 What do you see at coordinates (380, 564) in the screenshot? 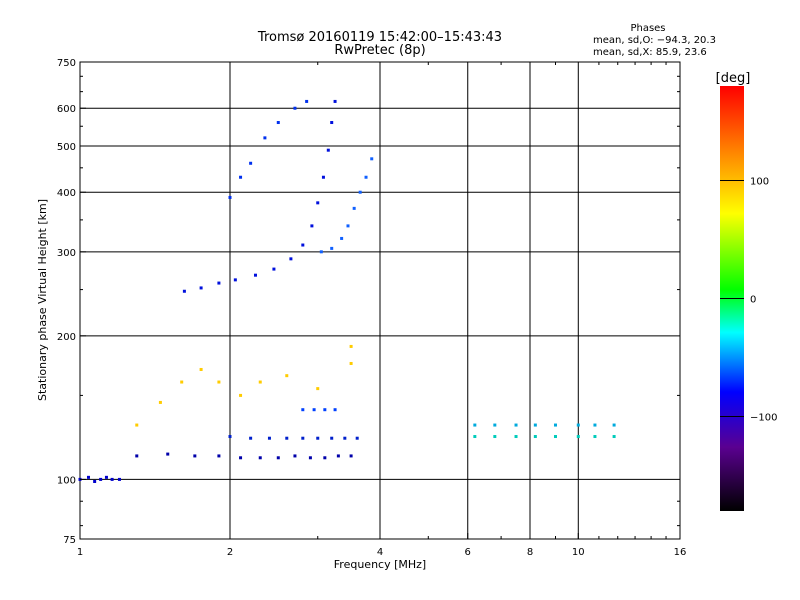
I see `x-axis-label: Frequency [MHz]` at bounding box center [380, 564].